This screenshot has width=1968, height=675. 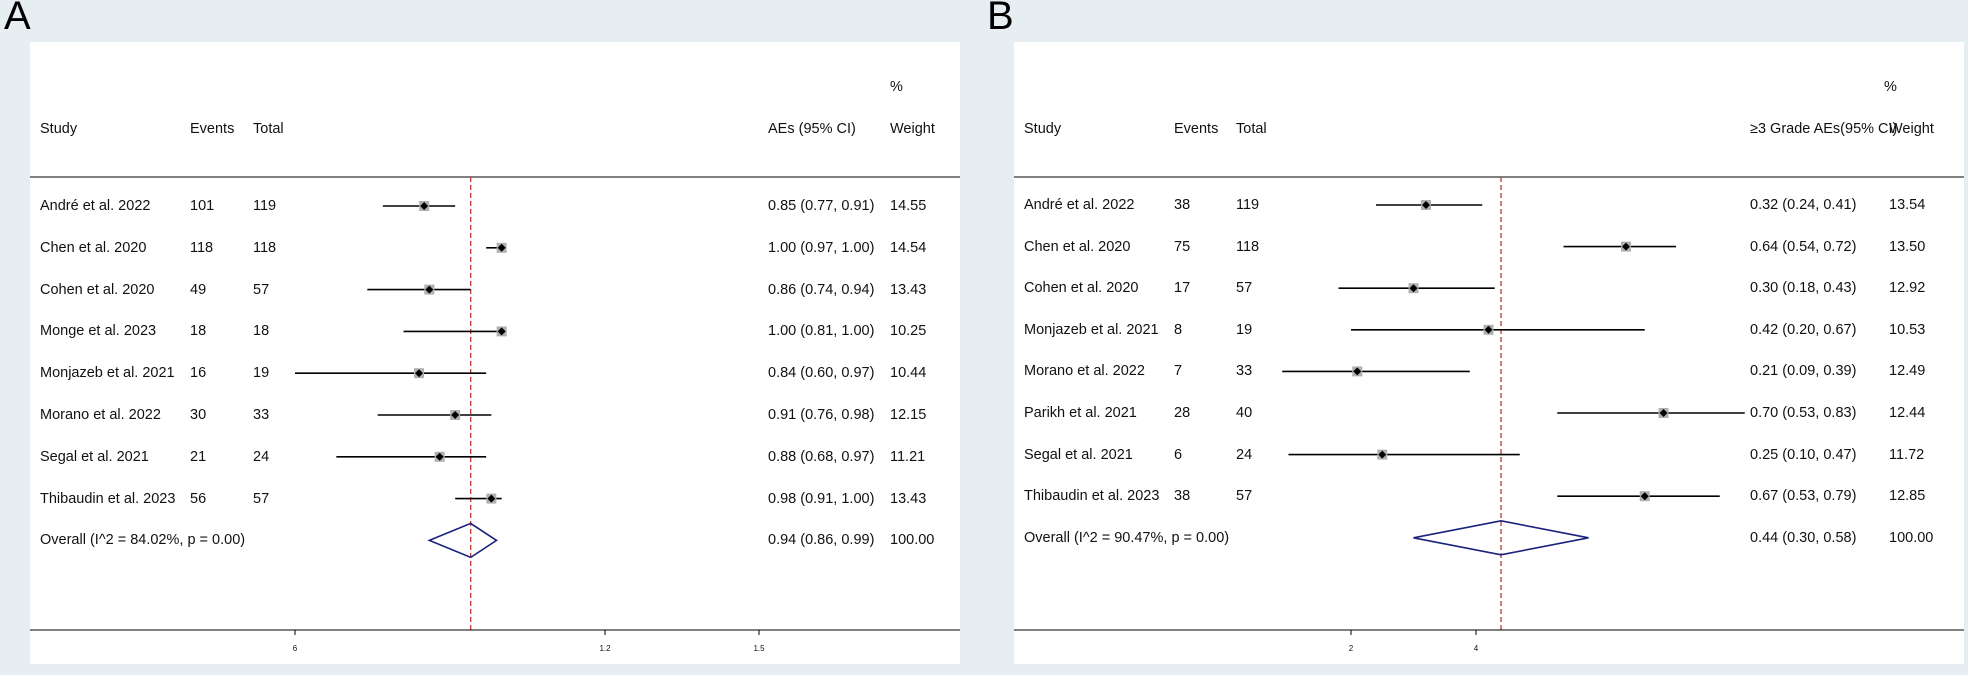 What do you see at coordinates (821, 206) in the screenshot?
I see `study-ci: 0.85 (0.77, 0.91)` at bounding box center [821, 206].